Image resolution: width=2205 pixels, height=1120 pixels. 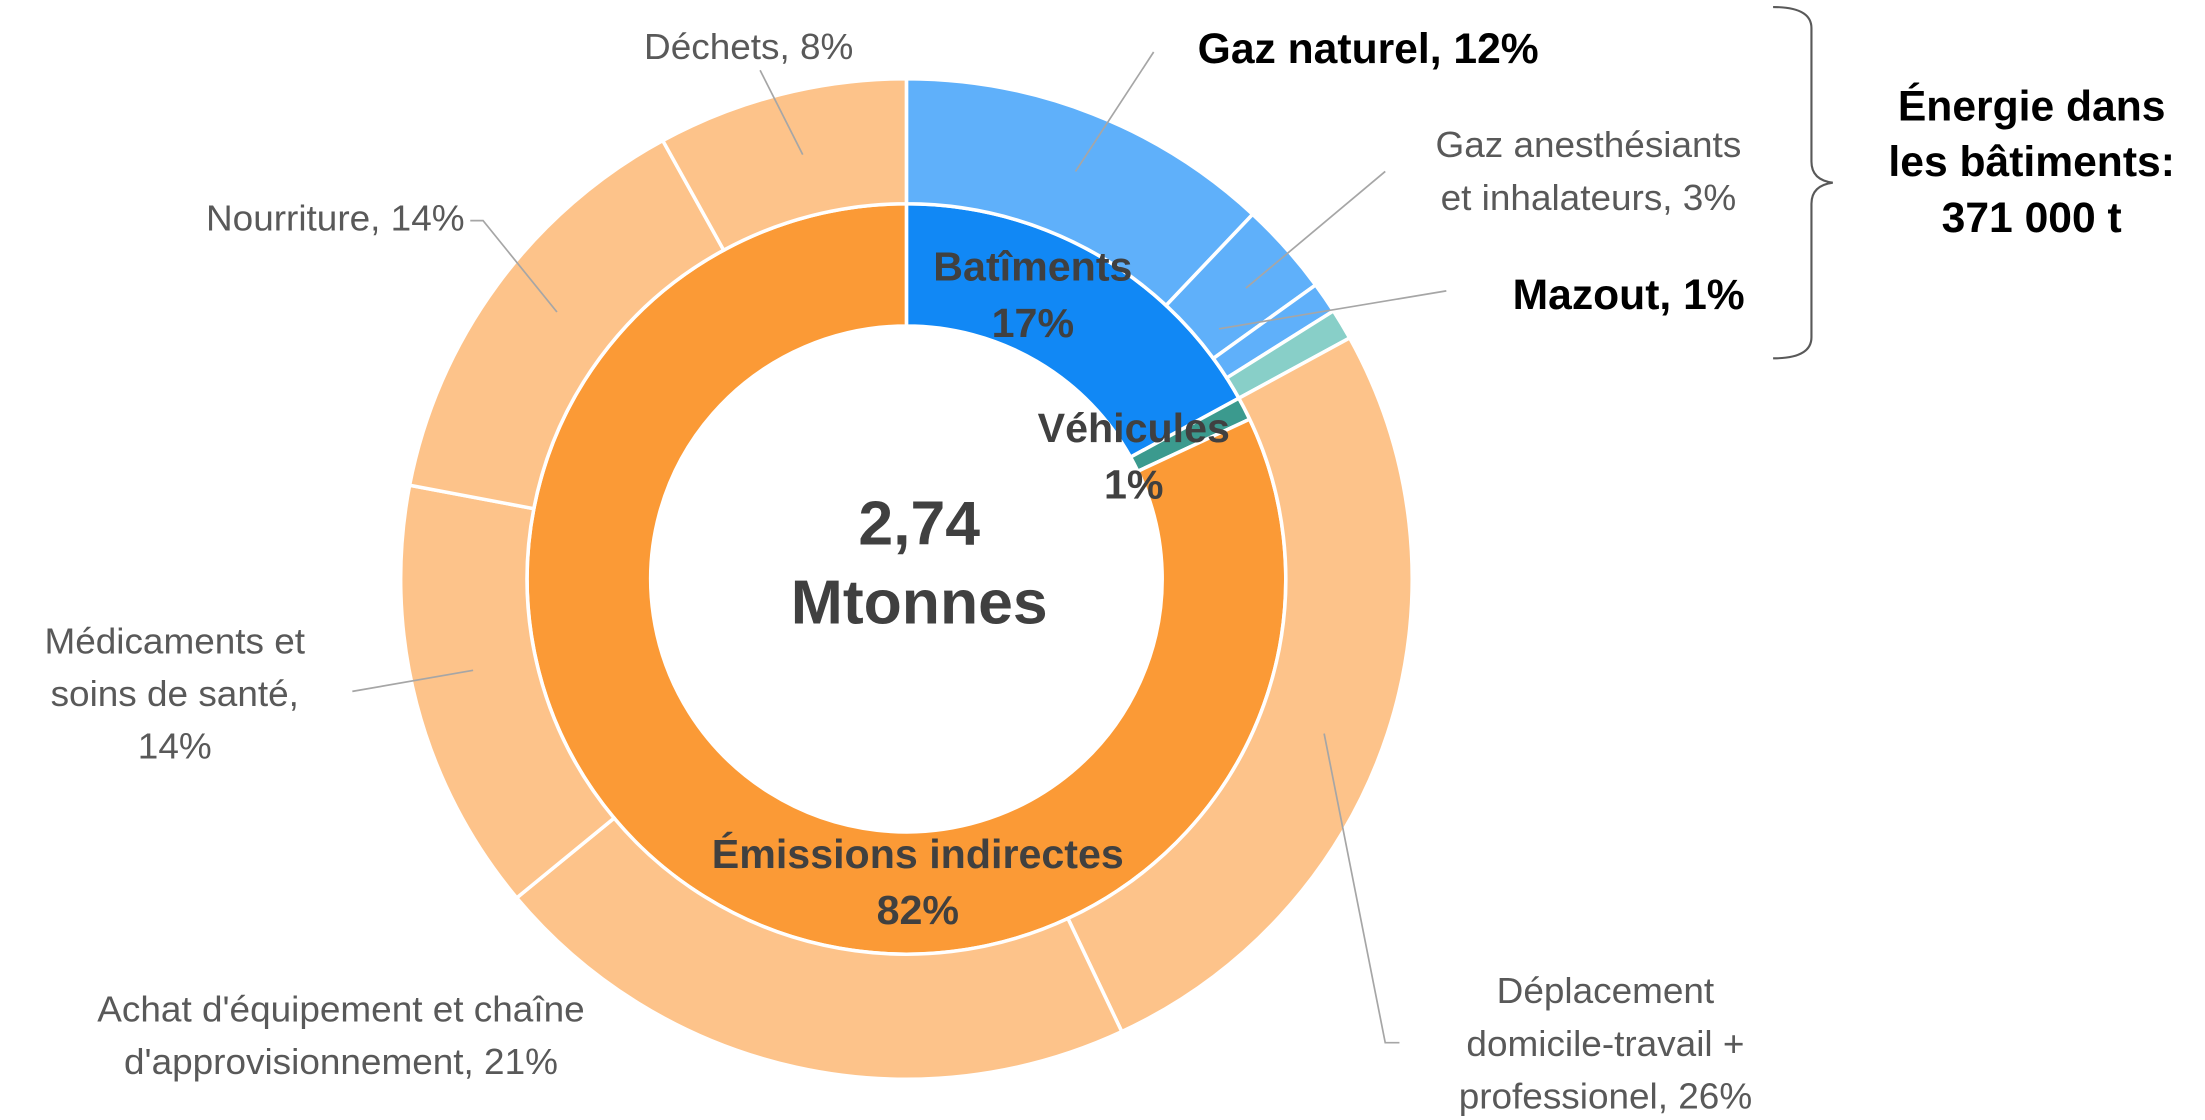 What do you see at coordinates (2032, 106) in the screenshot?
I see `bracket-label: Énergie dans` at bounding box center [2032, 106].